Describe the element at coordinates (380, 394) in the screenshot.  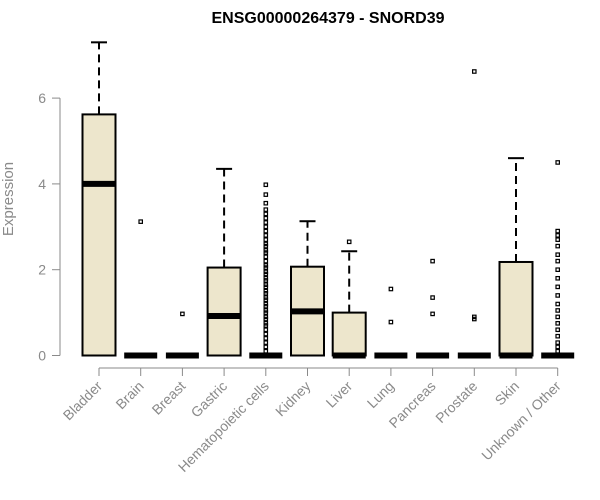
I see `x-tick-label-lung: Lung` at that location.